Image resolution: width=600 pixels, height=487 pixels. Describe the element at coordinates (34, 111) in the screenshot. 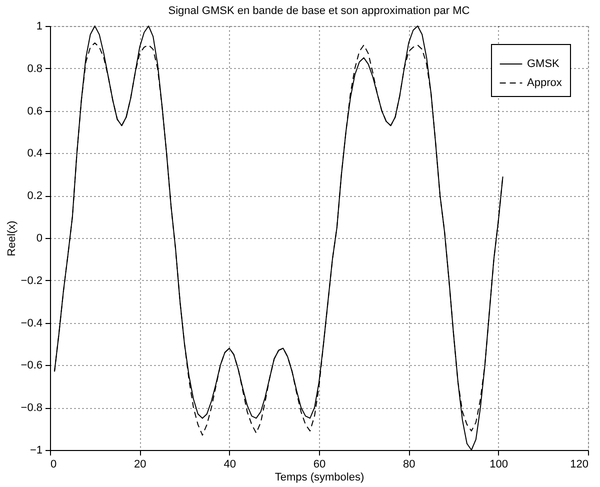

I see `y-tick-label: 0.6` at that location.